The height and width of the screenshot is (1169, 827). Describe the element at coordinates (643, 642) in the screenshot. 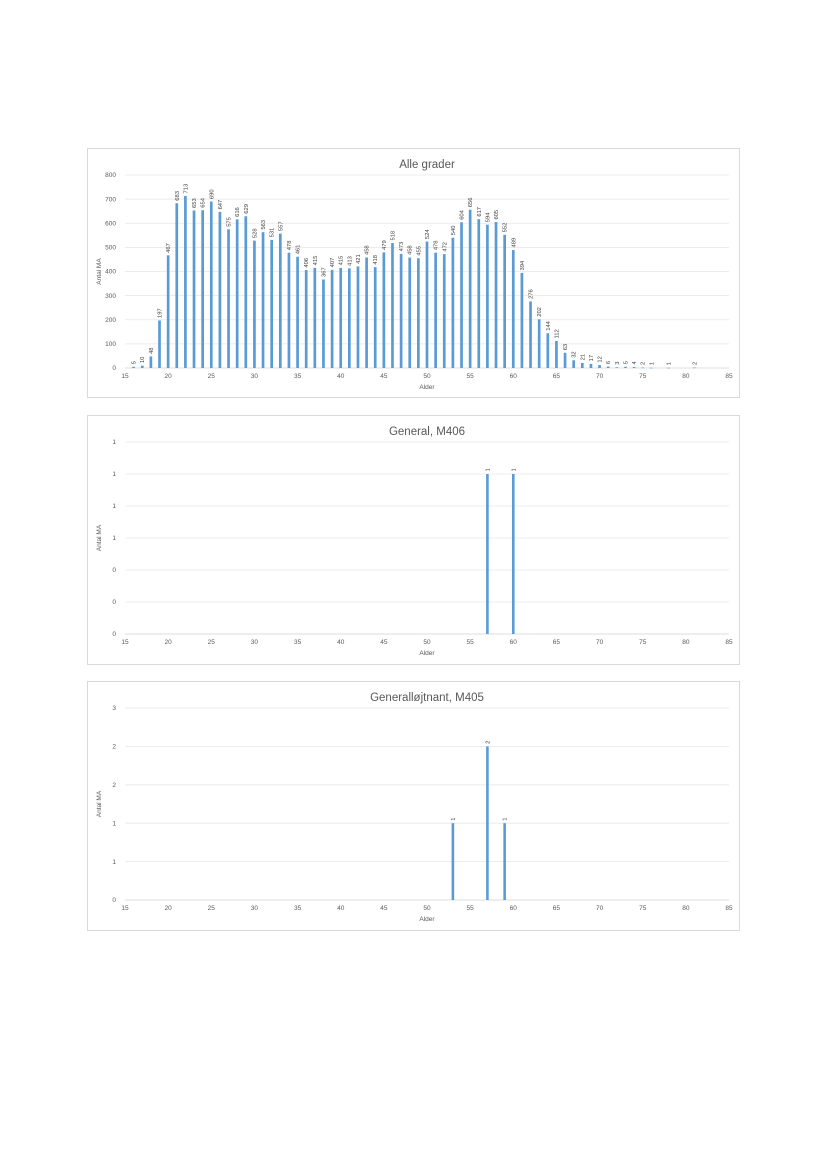

I see `x-tick-label: 75` at that location.